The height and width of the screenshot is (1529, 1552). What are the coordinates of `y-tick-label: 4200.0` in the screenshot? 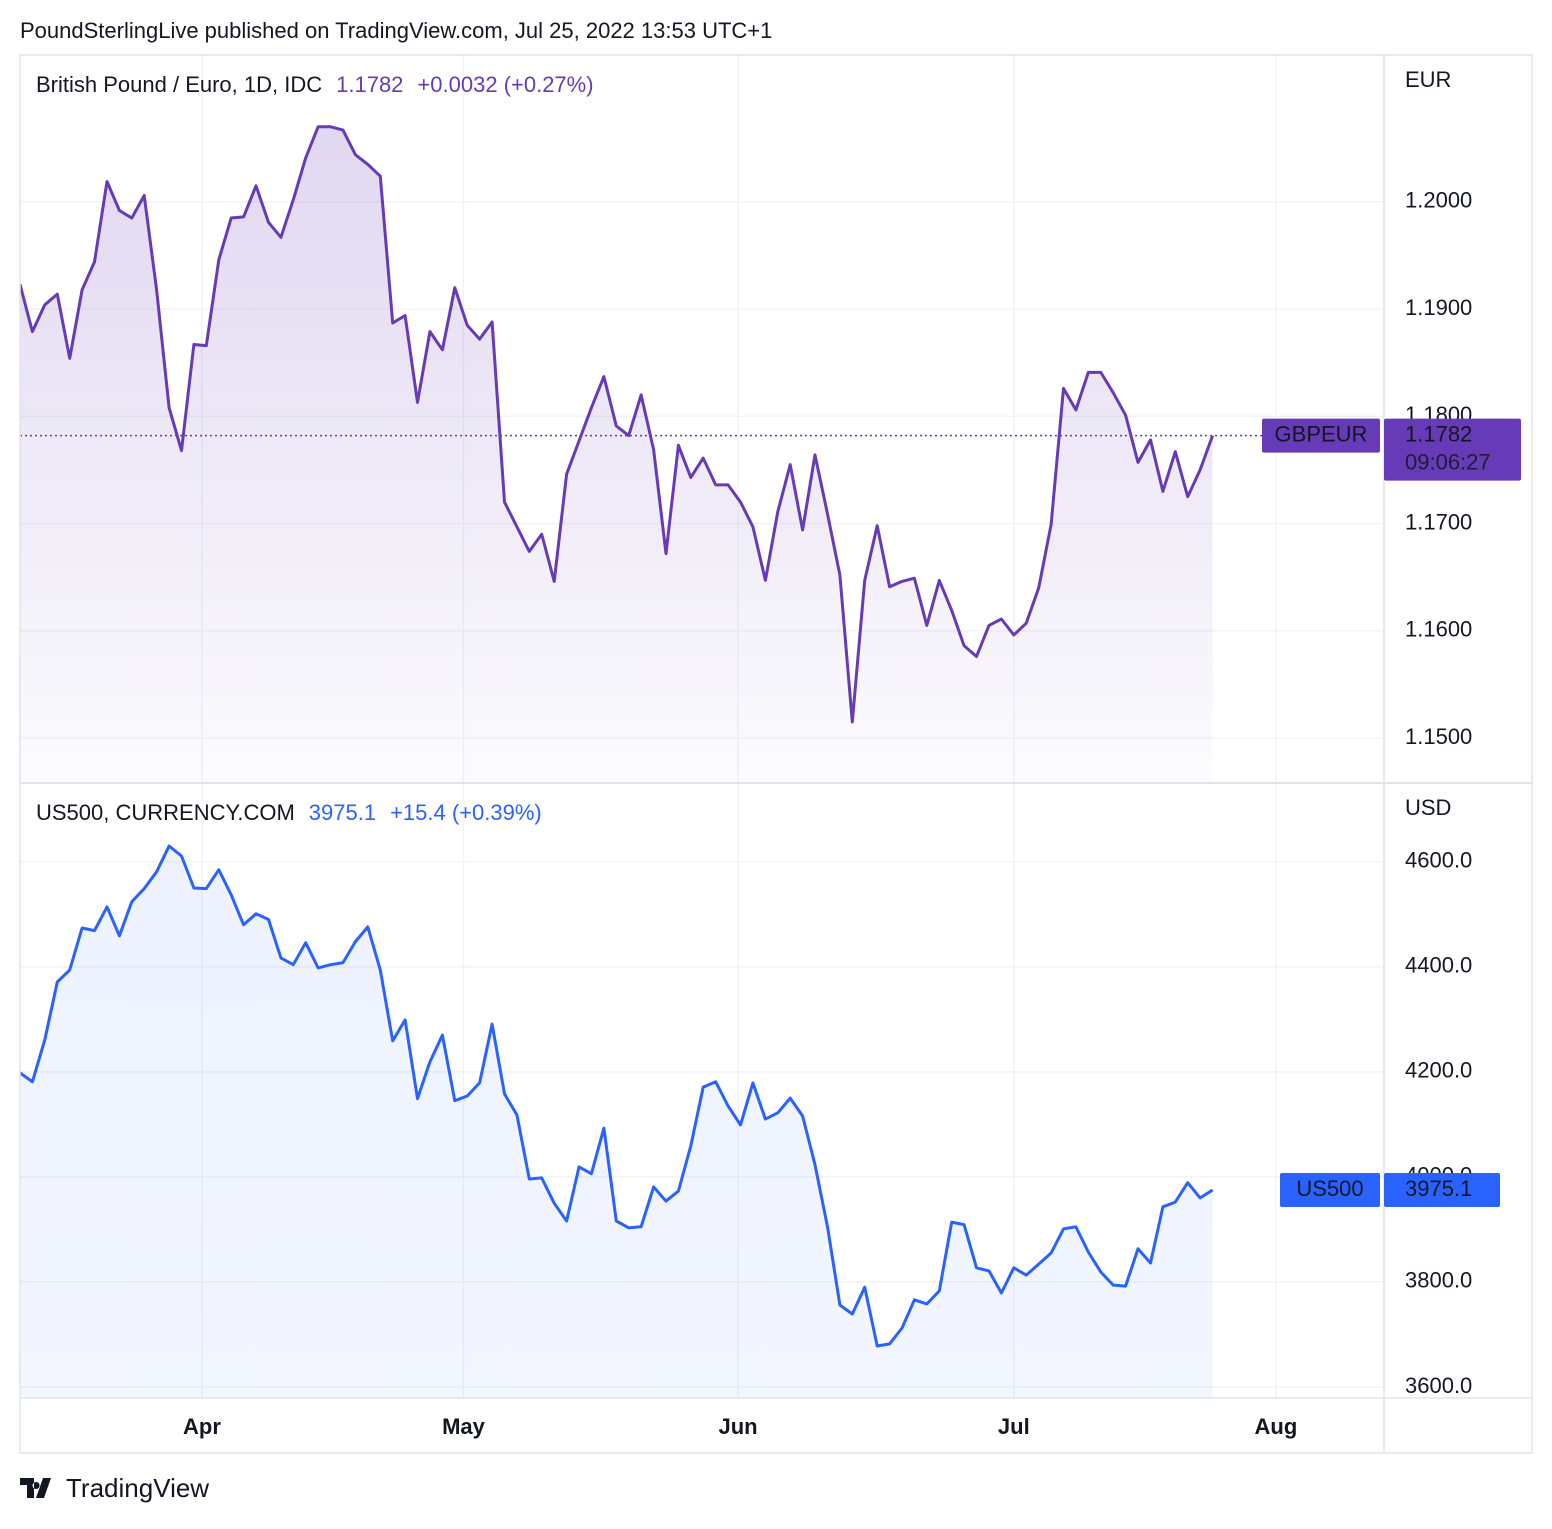 It's located at (1438, 1070).